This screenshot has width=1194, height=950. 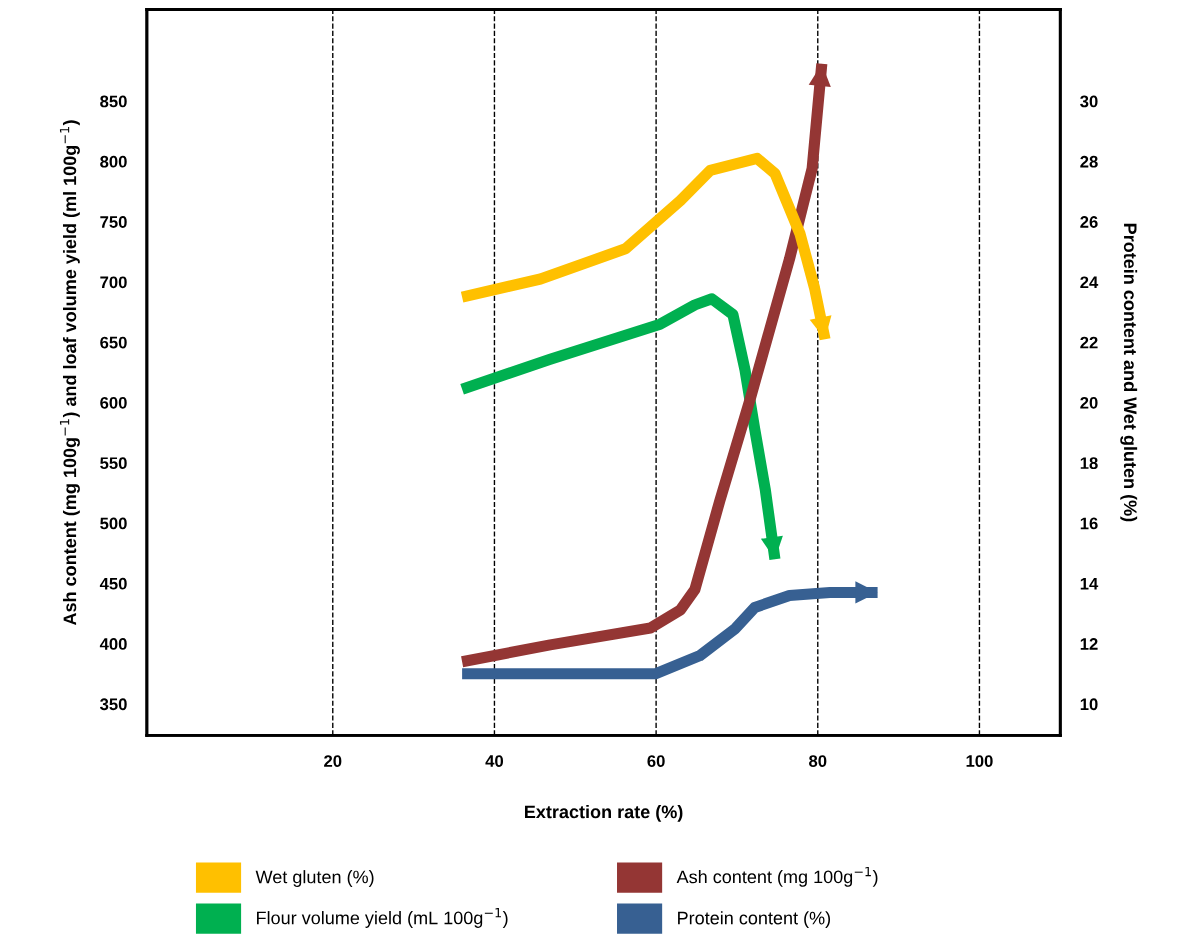 What do you see at coordinates (113, 583) in the screenshot?
I see `y-tick-label: 450` at bounding box center [113, 583].